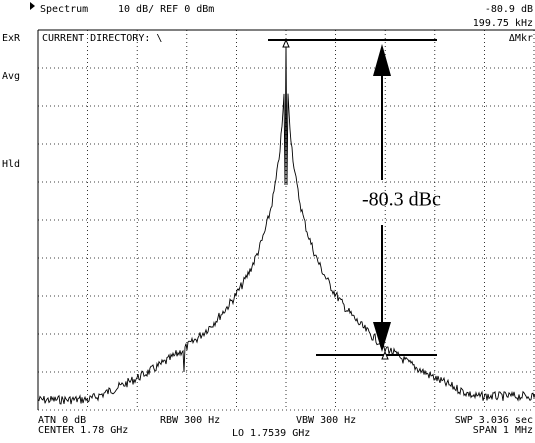  What do you see at coordinates (271, 433) in the screenshot?
I see `footer-lo: LO 1.7539 GHz` at bounding box center [271, 433].